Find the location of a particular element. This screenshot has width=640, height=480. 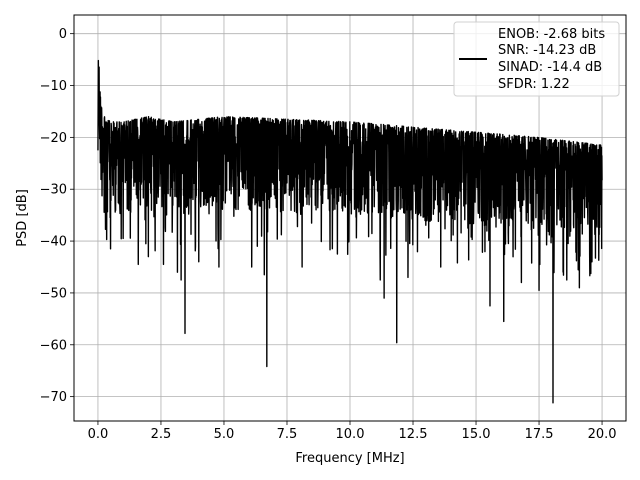

x-tick-label: 2.5 is located at coordinates (161, 434).